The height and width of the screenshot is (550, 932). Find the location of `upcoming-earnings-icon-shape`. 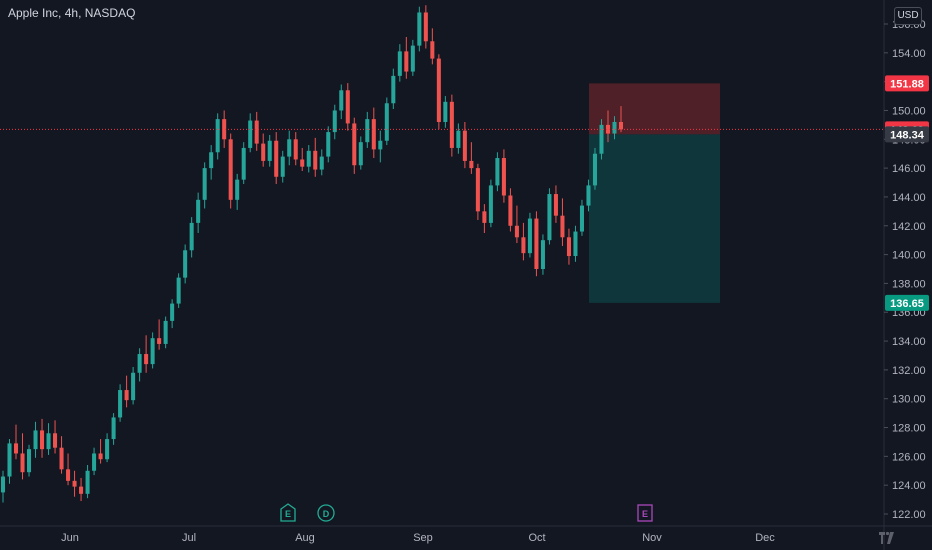

upcoming-earnings-icon-shape is located at coordinates (645, 513).